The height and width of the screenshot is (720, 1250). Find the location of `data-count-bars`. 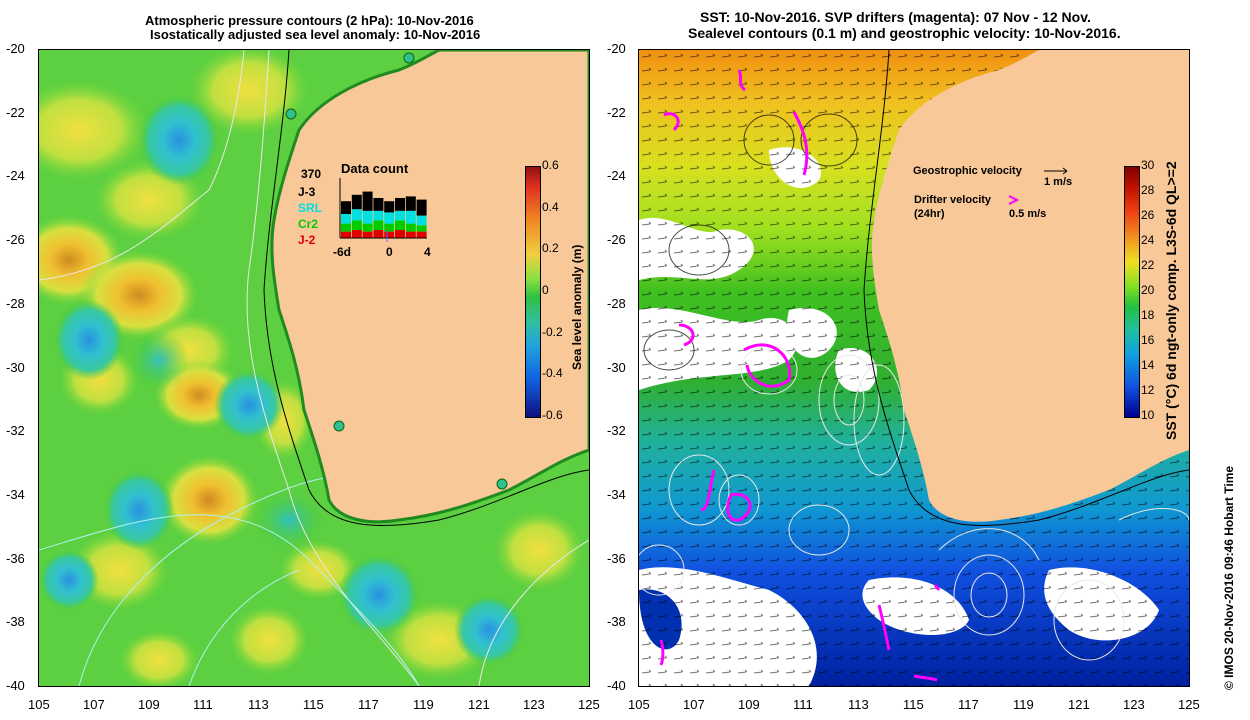

data-count-bars is located at coordinates (383, 210).